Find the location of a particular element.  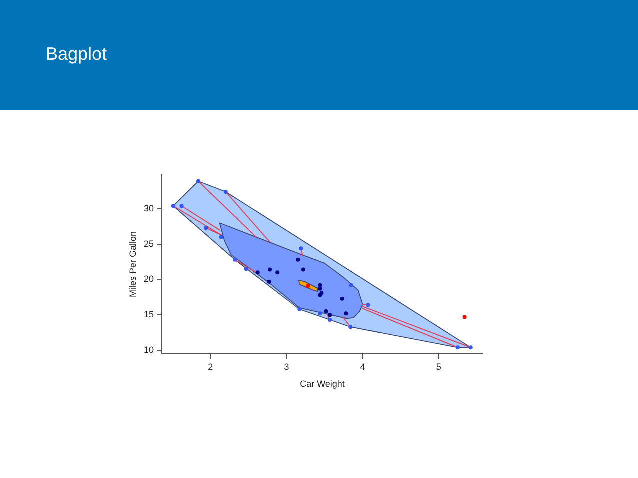

y-tick-label: 10 is located at coordinates (149, 349).